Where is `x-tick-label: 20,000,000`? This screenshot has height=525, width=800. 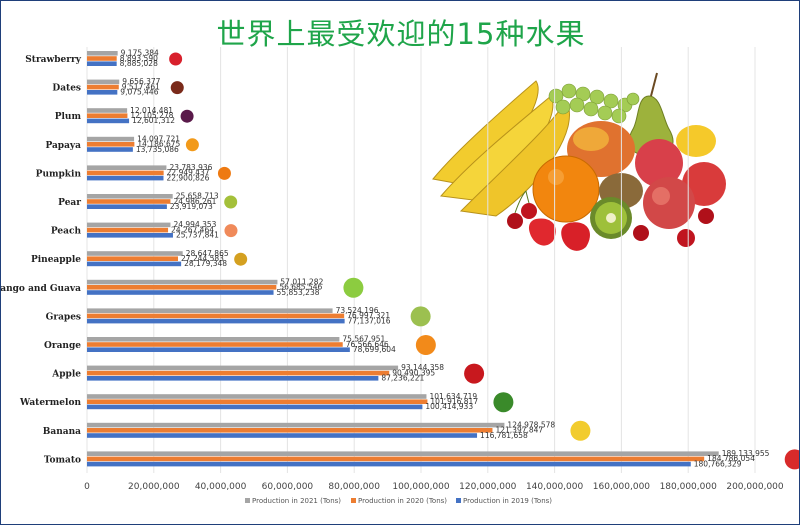 x-tick-label: 20,000,000 is located at coordinates (154, 487).